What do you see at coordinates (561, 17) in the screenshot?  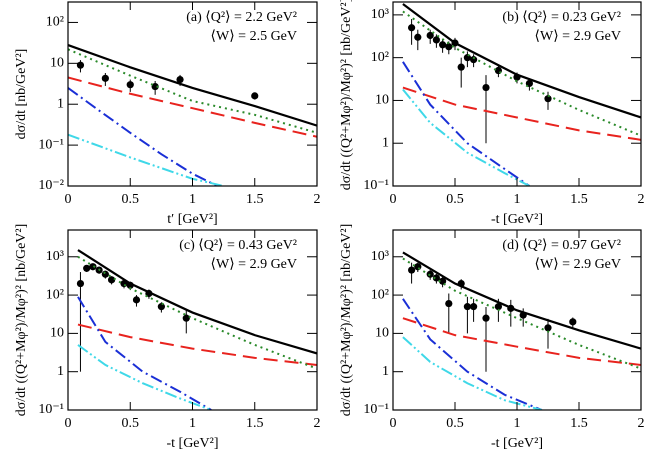 I see `annotation: (b) ⟨Q²⟩ = 0.23 GeV²` at bounding box center [561, 17].